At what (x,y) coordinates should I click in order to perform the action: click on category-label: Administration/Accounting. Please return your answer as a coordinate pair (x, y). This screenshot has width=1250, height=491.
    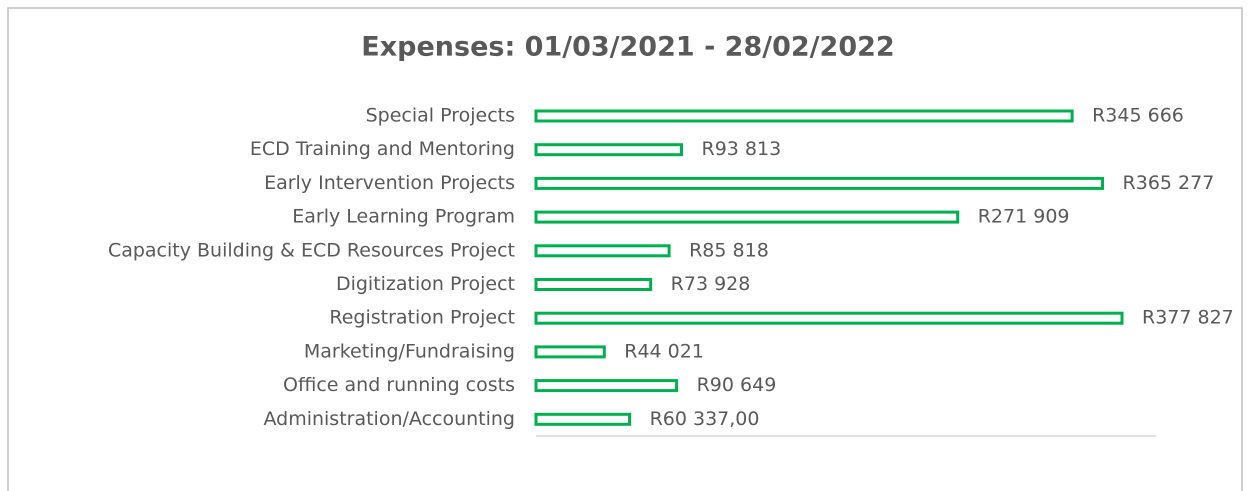
    Looking at the image, I should click on (389, 419).